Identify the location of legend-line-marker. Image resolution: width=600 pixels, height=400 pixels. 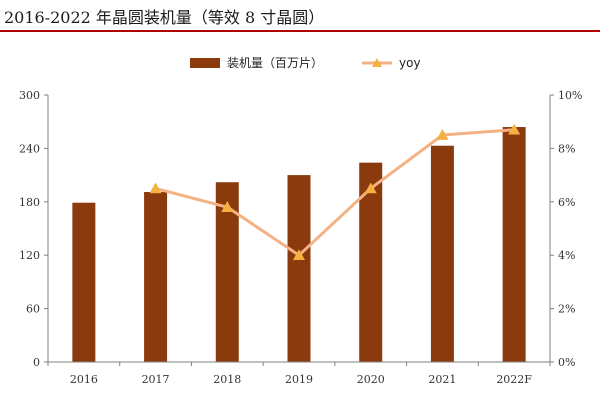
(377, 62).